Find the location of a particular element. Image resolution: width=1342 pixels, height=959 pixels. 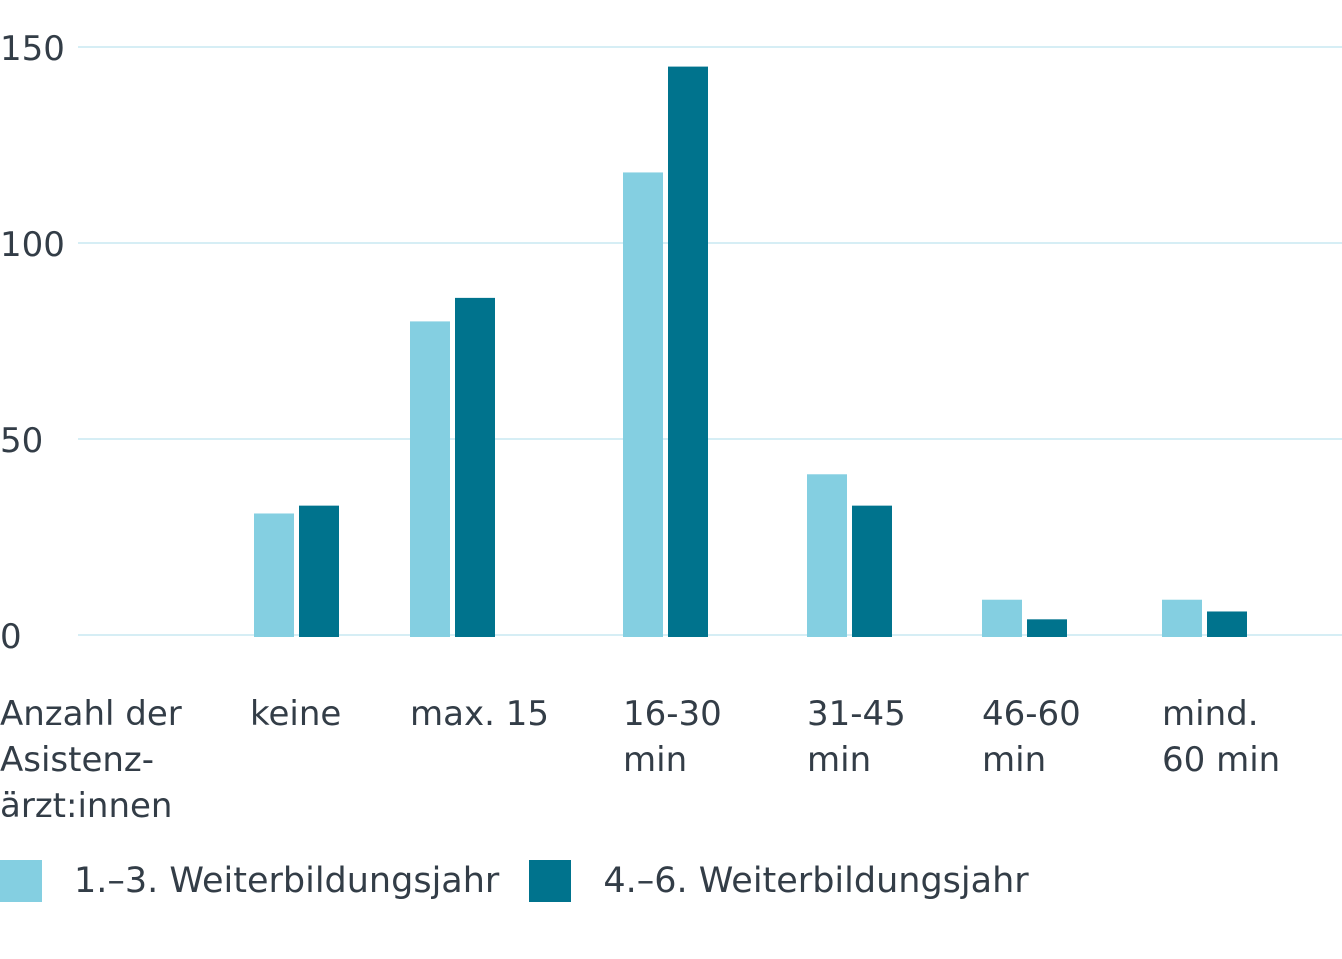

y-tick-label: 0 is located at coordinates (11, 637).